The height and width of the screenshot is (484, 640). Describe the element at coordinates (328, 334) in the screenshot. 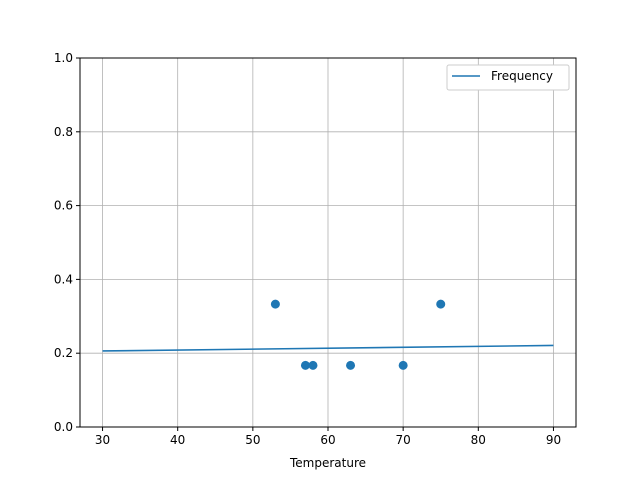

I see `marks` at that location.